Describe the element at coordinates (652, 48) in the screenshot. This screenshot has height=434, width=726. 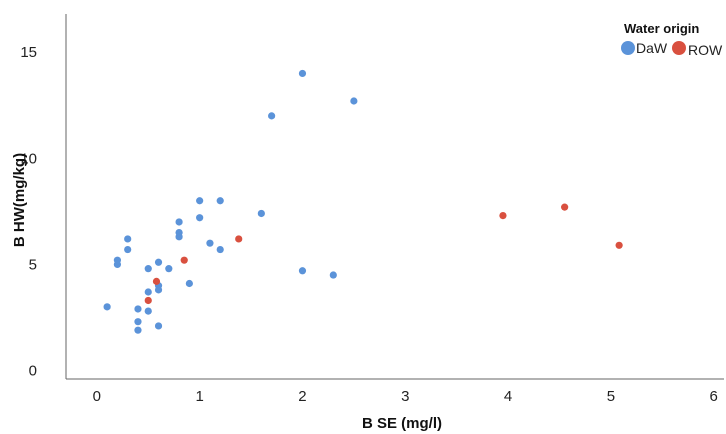
I see `legend-label-daw: DaW` at that location.